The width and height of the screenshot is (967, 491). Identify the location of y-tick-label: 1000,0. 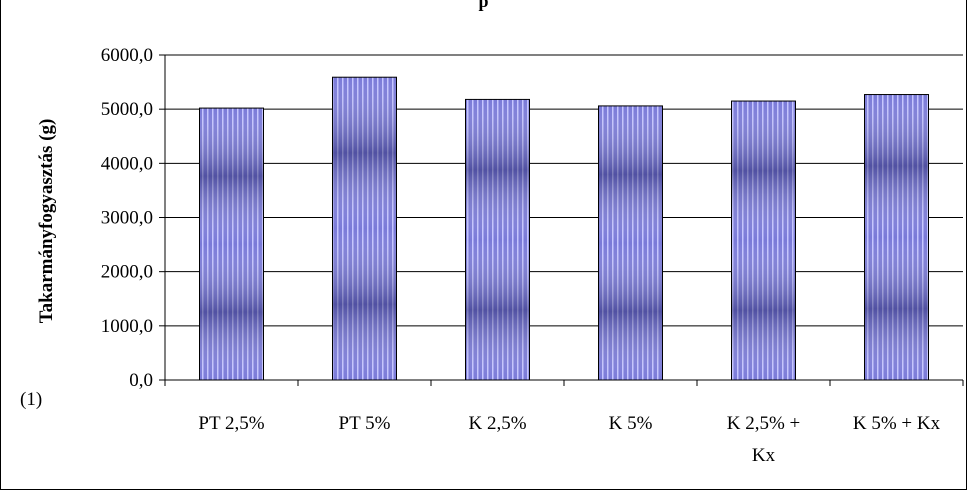
(127, 326).